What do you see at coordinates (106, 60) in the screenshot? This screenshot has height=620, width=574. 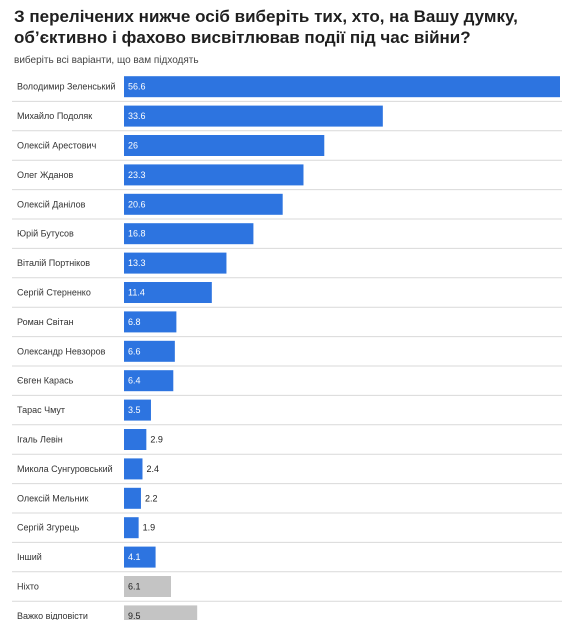 I see `chart-subtitle: виберіть всі варіанти, що вам підходять` at bounding box center [106, 60].